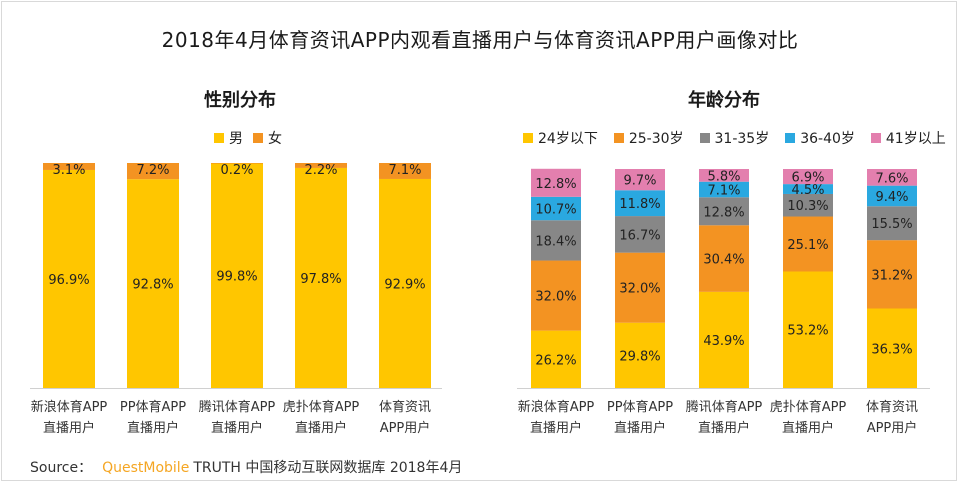 The height and width of the screenshot is (484, 960). I want to click on age-category-2-line-2: 直播用户, so click(640, 428).